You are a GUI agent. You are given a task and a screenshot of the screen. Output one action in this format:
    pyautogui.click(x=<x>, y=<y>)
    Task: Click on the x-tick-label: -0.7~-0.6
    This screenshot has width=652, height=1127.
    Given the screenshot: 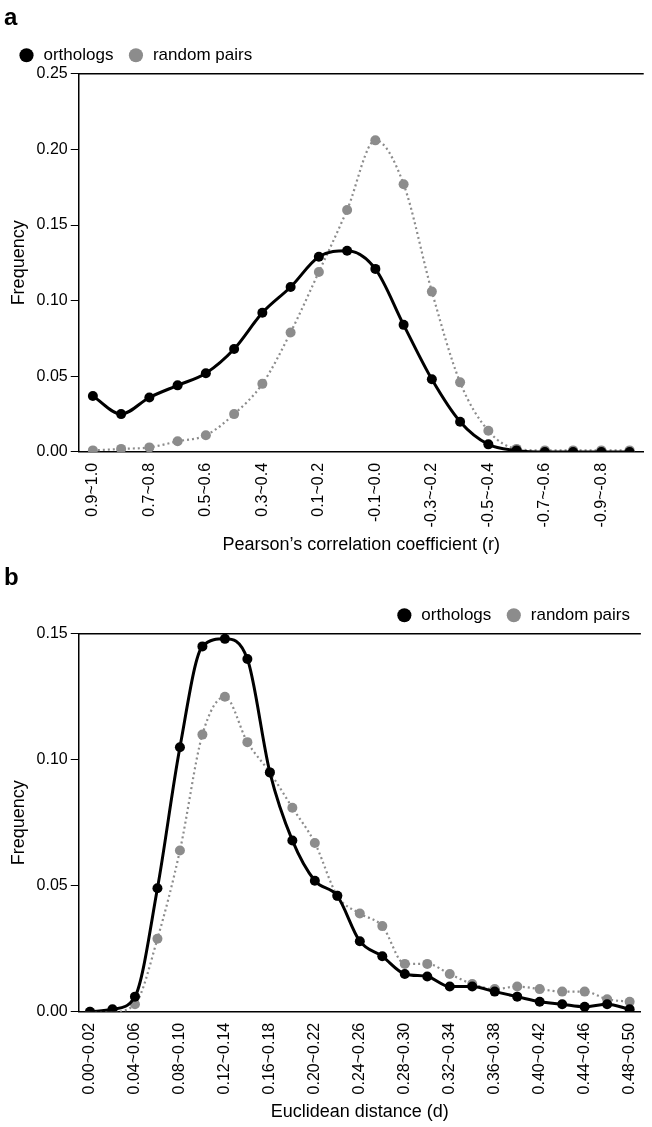 What is the action you would take?
    pyautogui.click(x=544, y=495)
    